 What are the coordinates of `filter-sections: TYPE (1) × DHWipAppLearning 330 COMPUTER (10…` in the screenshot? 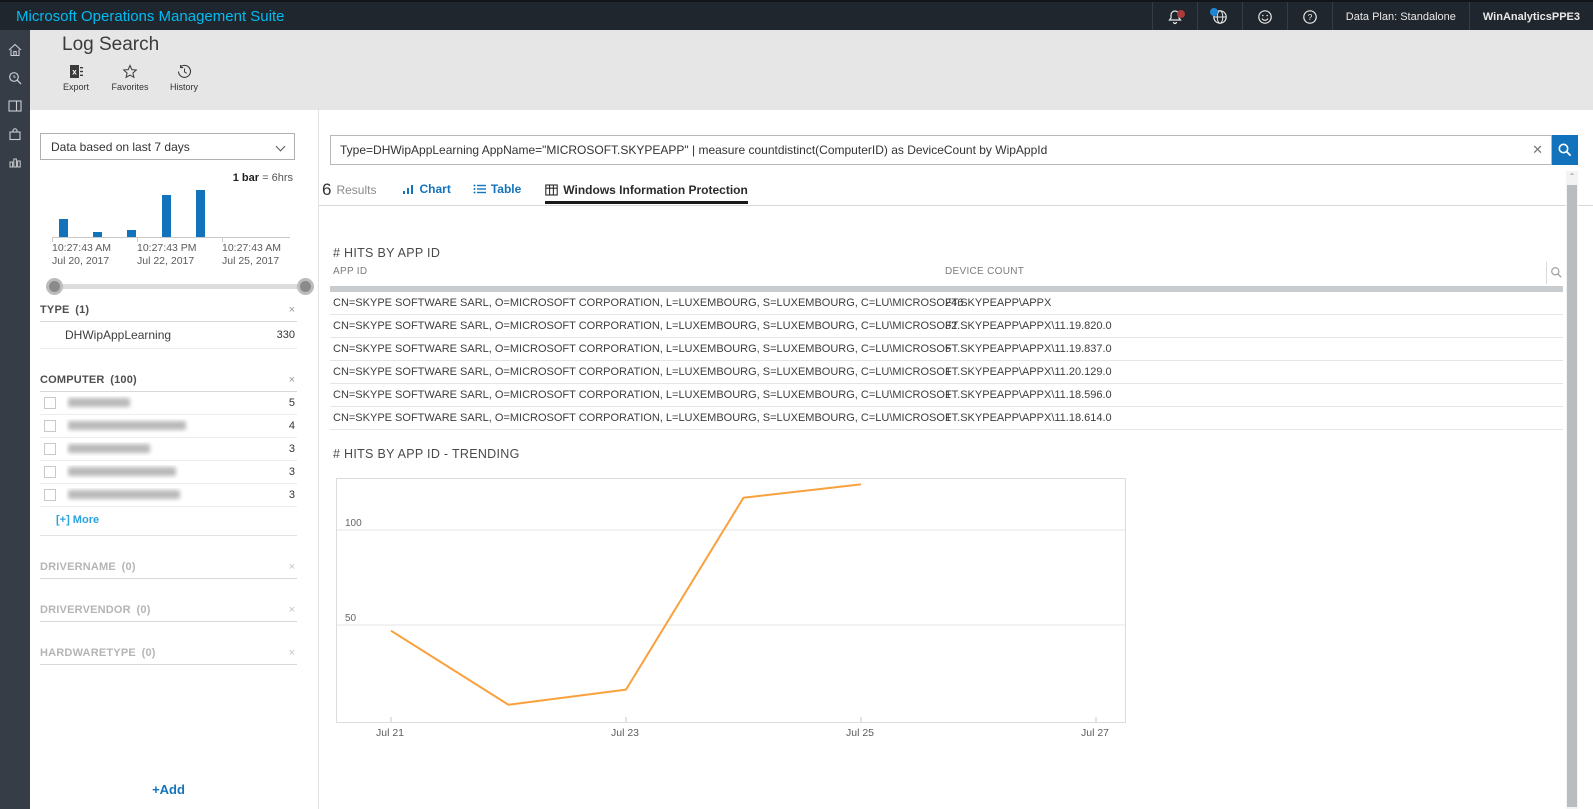 It's located at (168, 480).